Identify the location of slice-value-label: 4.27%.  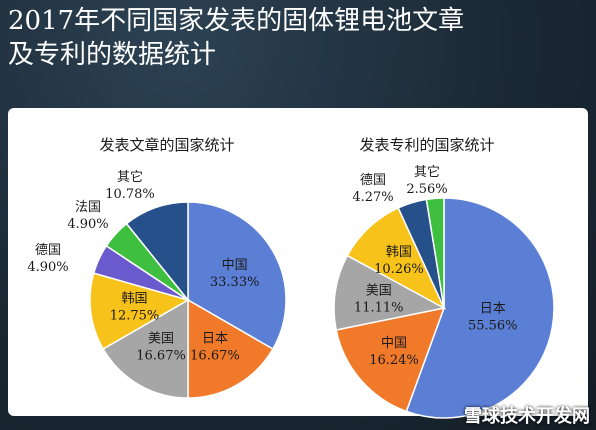
(372, 197).